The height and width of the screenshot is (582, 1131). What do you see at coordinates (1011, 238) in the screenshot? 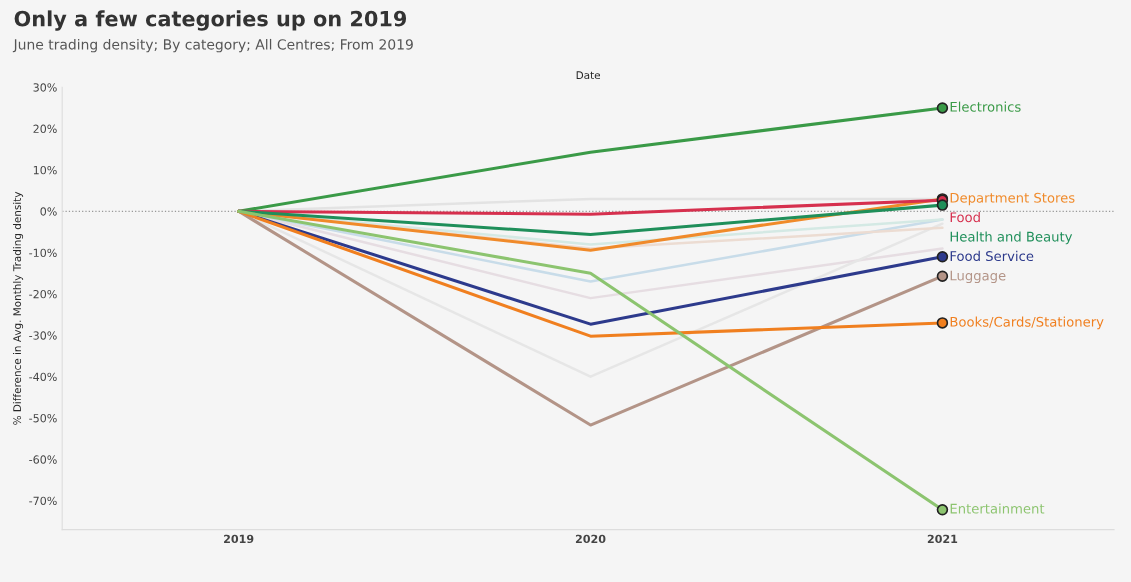
I see `text: Health and Beauty` at bounding box center [1011, 238].